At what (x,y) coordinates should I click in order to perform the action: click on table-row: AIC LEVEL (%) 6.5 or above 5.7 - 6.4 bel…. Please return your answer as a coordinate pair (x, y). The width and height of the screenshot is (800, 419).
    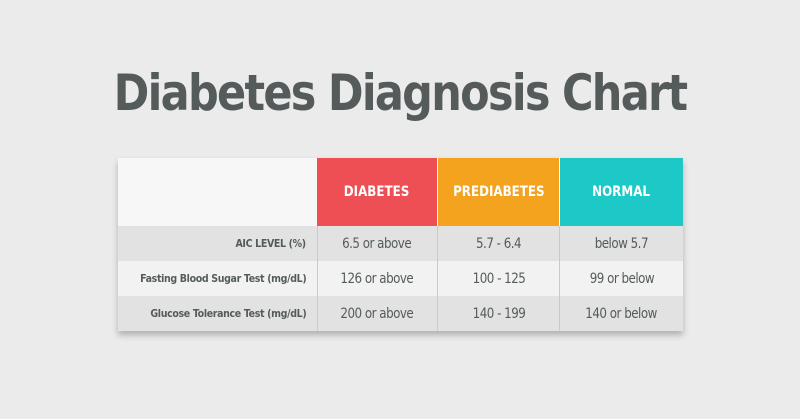
    Looking at the image, I should click on (400, 243).